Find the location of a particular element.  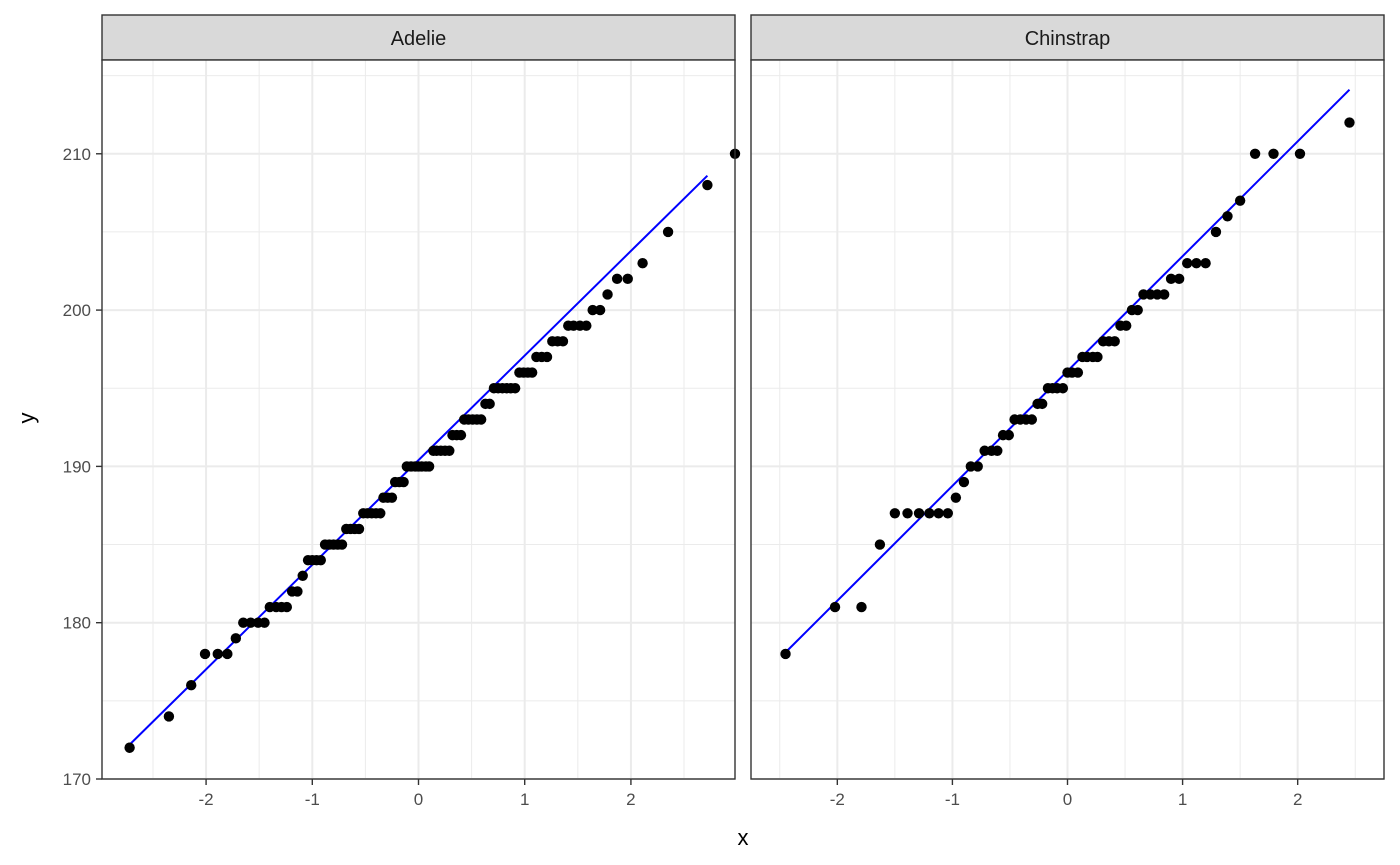

x-axis-chinstrap: -2 -1 0 1 2 is located at coordinates (1066, 794).